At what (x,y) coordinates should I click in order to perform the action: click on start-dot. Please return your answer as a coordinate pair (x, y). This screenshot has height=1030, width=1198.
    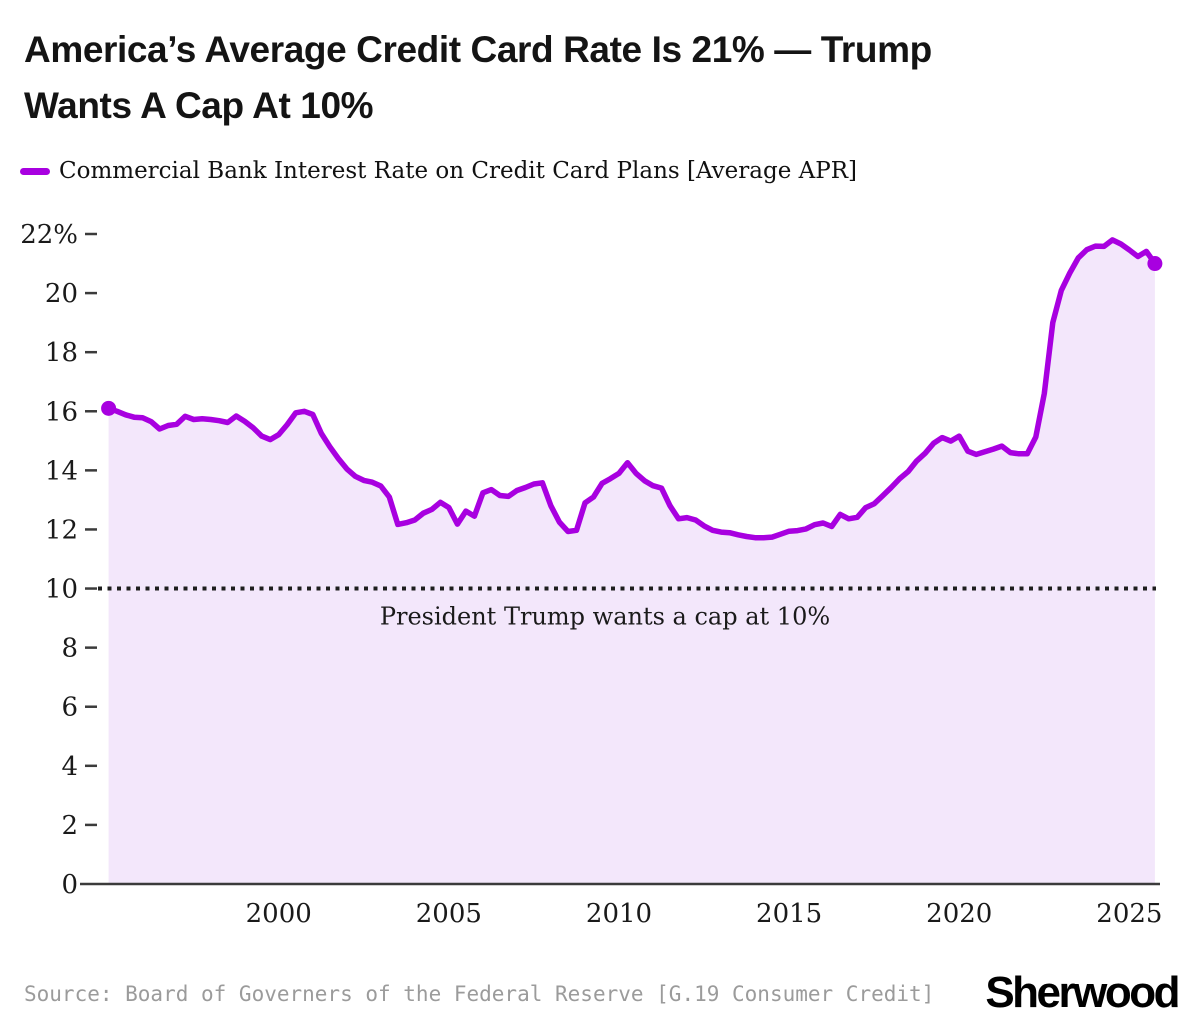
    Looking at the image, I should click on (109, 408).